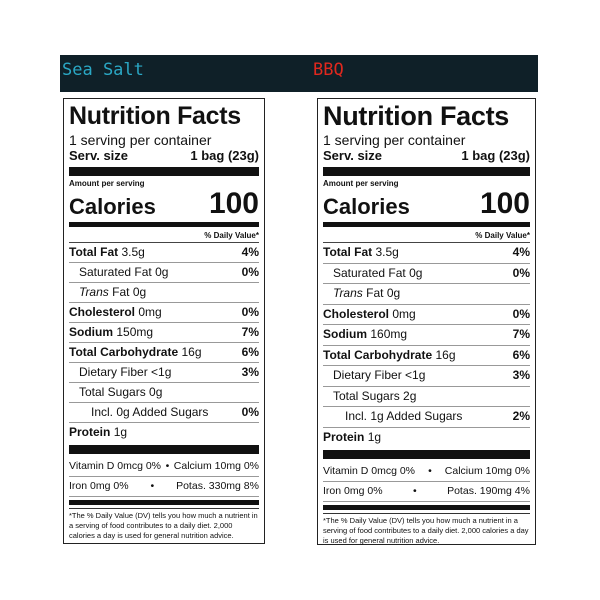 The image size is (600, 600). I want to click on nutrient-name: Total Fat, so click(94, 252).